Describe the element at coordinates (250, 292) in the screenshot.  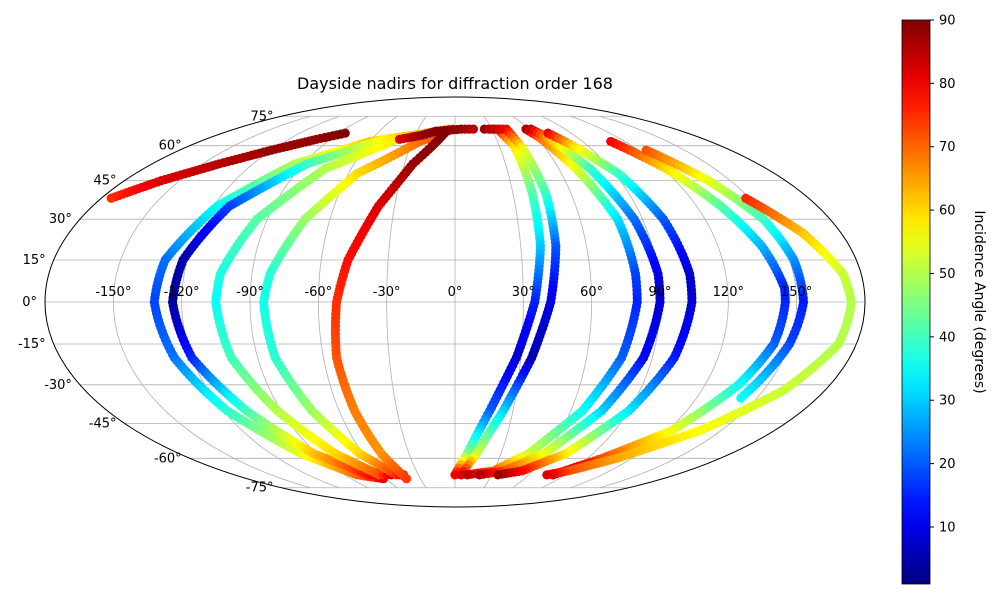
I see `lon-tick-label: -90°` at that location.